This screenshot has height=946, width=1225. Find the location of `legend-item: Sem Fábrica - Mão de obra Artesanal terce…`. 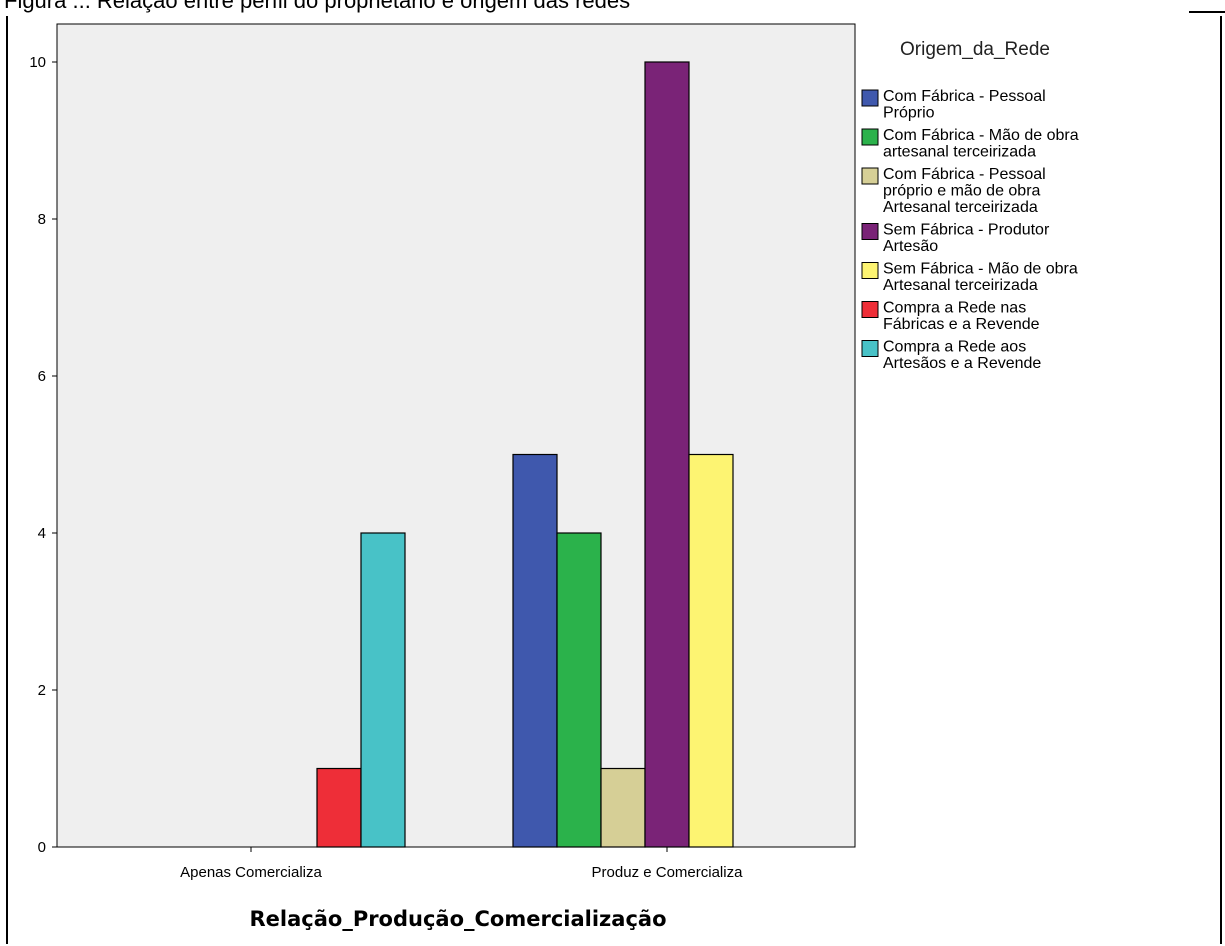

legend-item: Sem Fábrica - Mão de obra Artesanal terce… is located at coordinates (969, 278).